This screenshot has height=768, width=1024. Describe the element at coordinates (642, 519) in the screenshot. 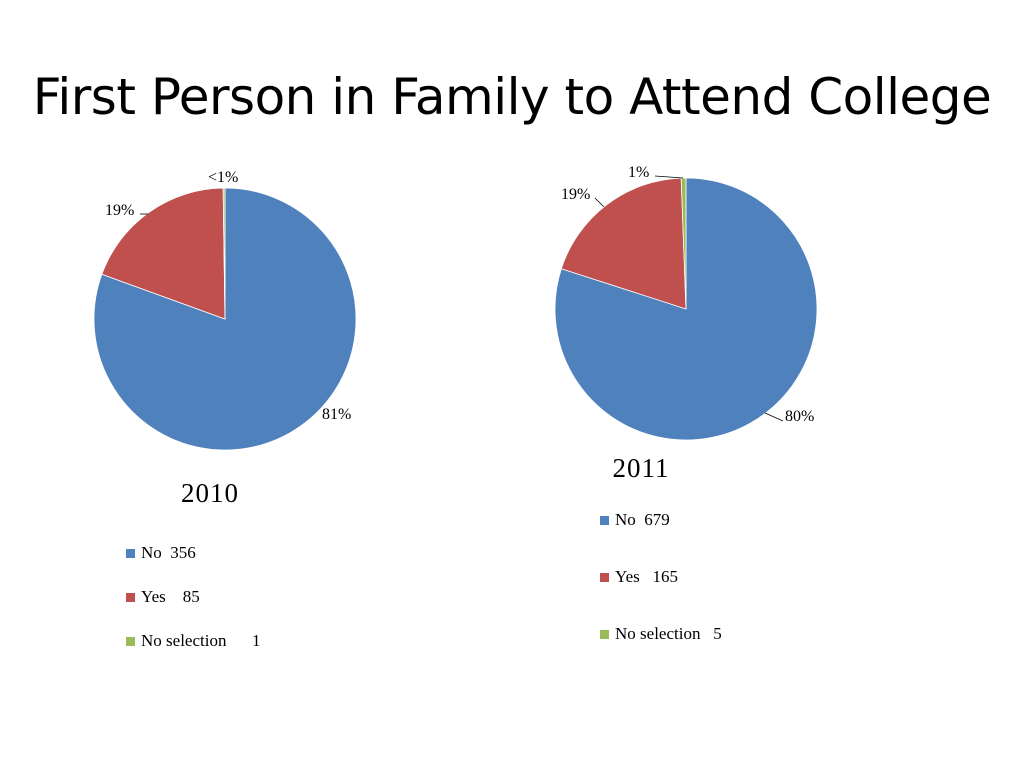

I see `legend-entry: No 679` at that location.